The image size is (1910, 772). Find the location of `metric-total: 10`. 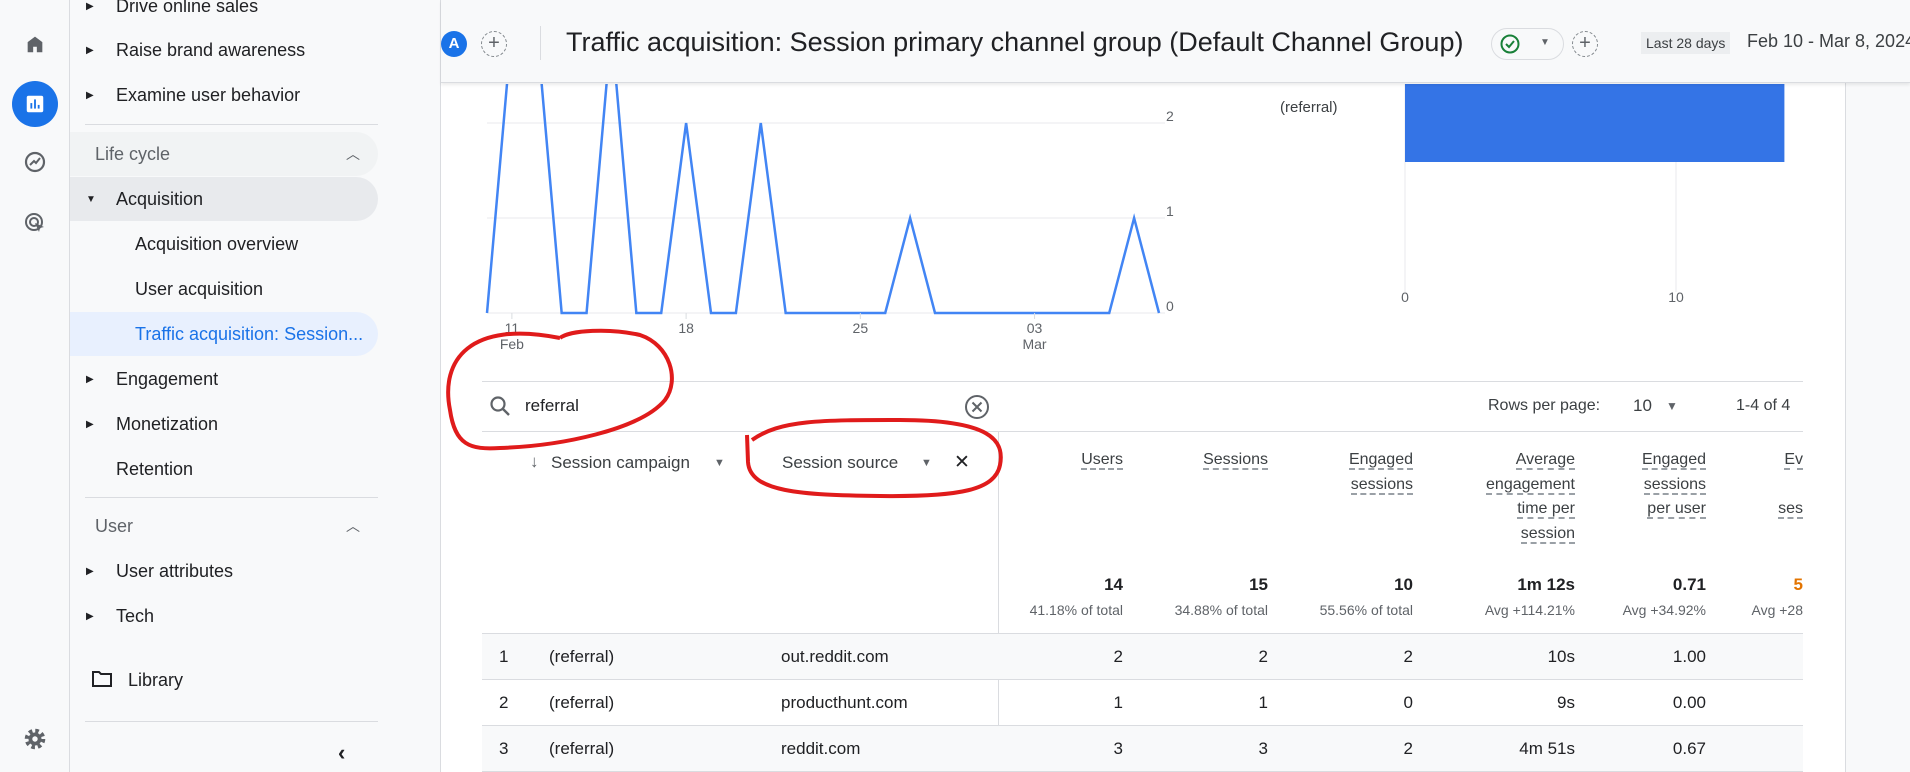

metric-total: 10 is located at coordinates (1403, 584).